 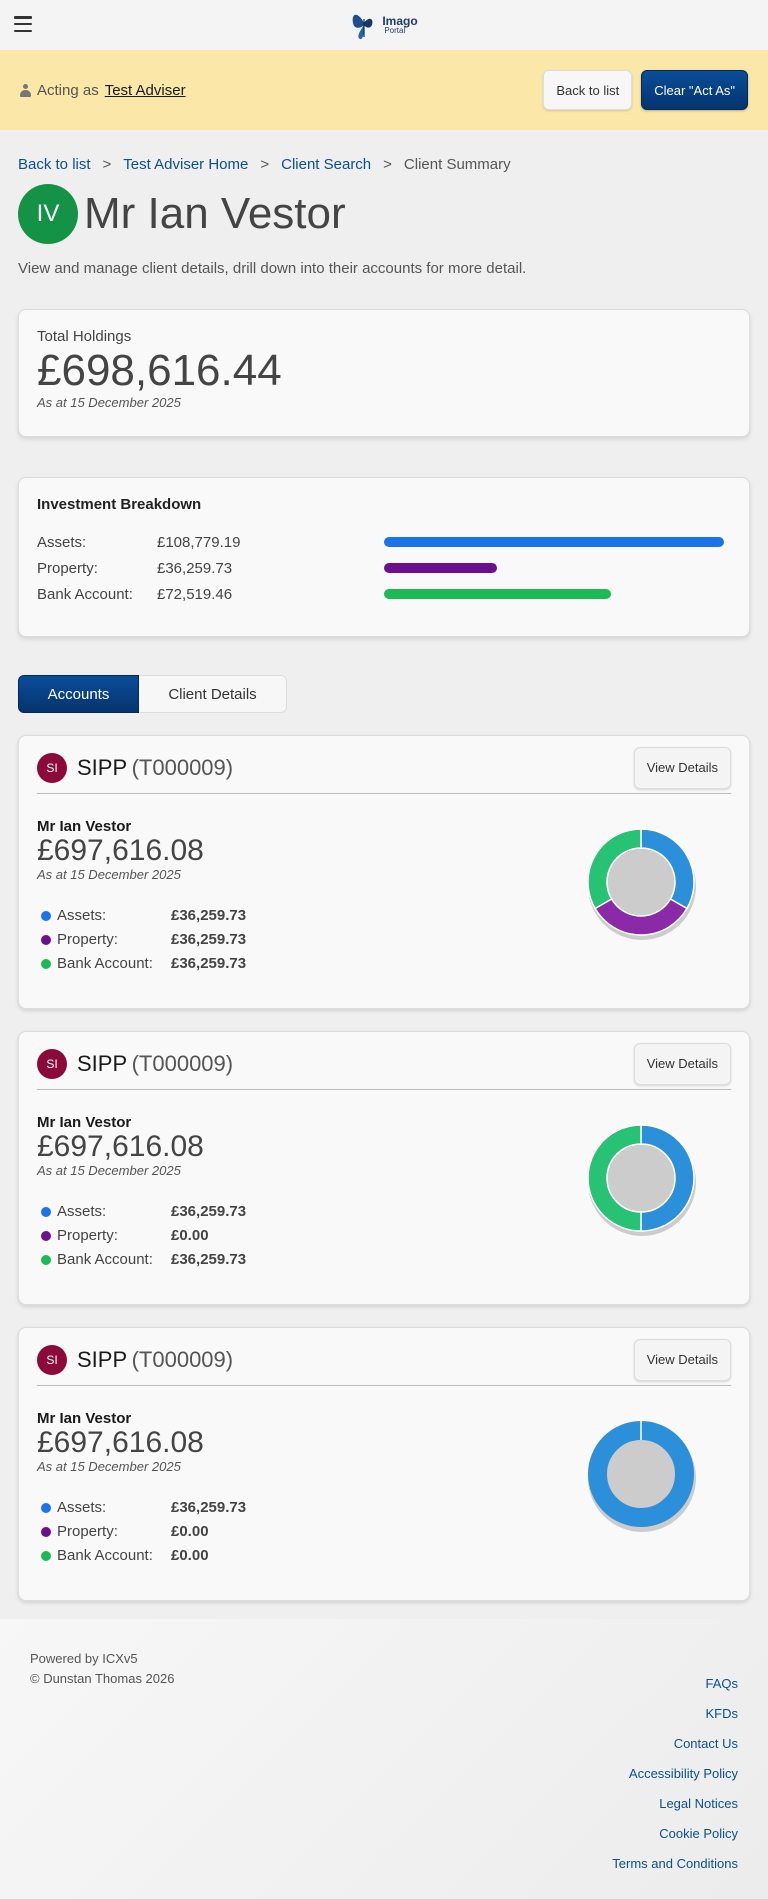 What do you see at coordinates (384, 214) in the screenshot?
I see `page-header: IV Mr Ian Vestor` at bounding box center [384, 214].